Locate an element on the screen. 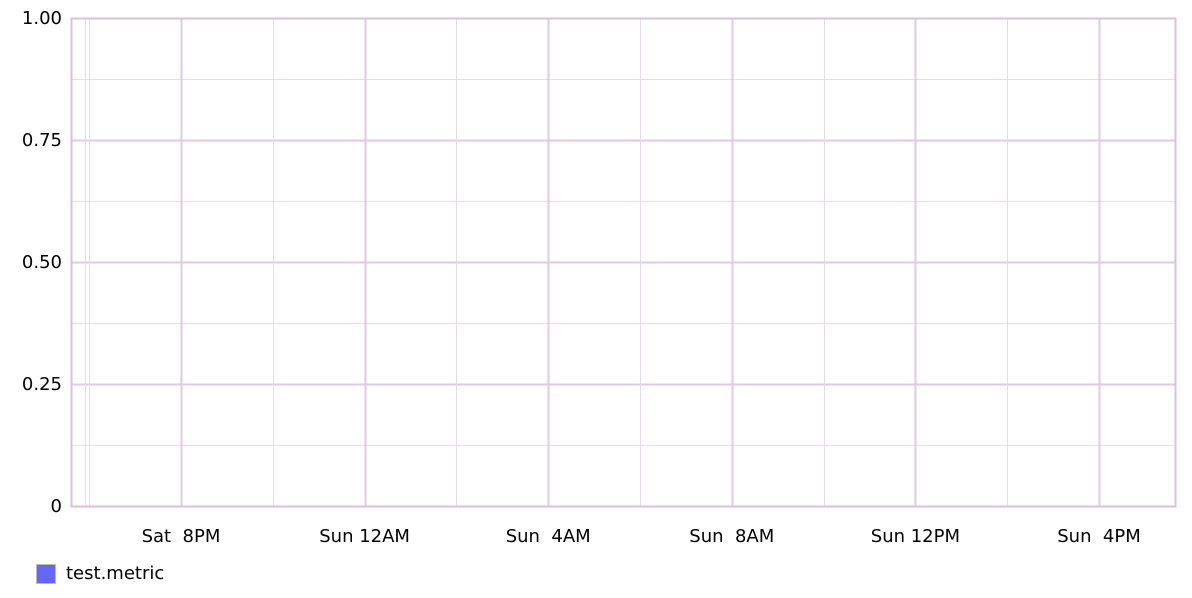  y-tick-label: 0.50 is located at coordinates (42, 262).